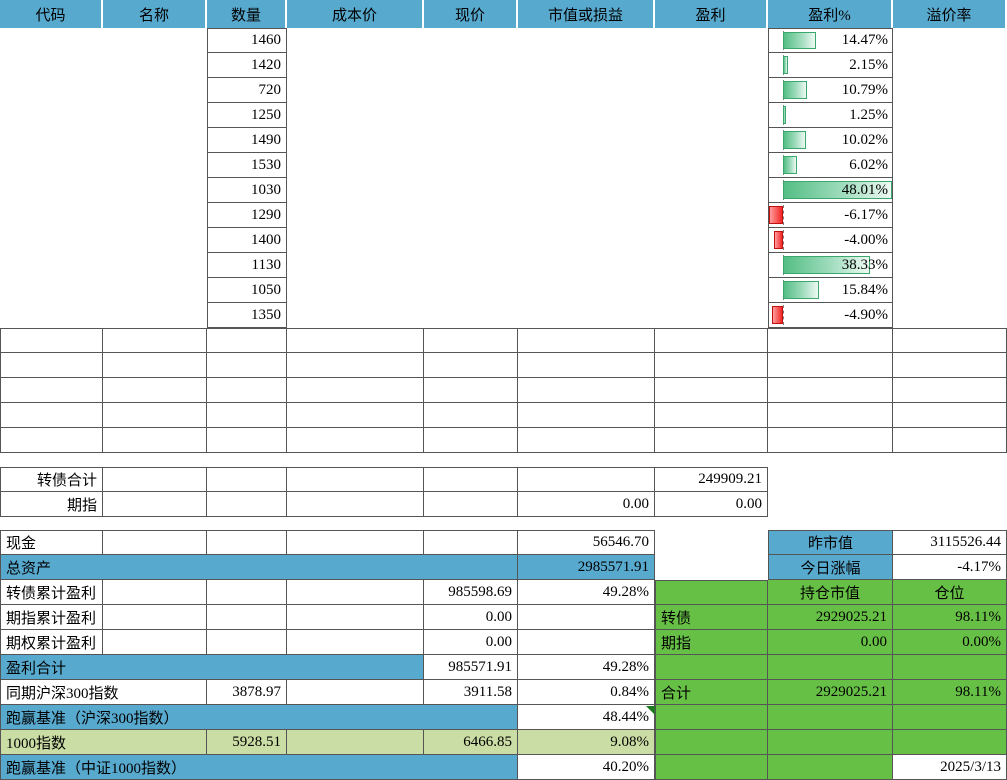 The height and width of the screenshot is (780, 1007). What do you see at coordinates (355, 14) in the screenshot?
I see `column-header-4: 成本价` at bounding box center [355, 14].